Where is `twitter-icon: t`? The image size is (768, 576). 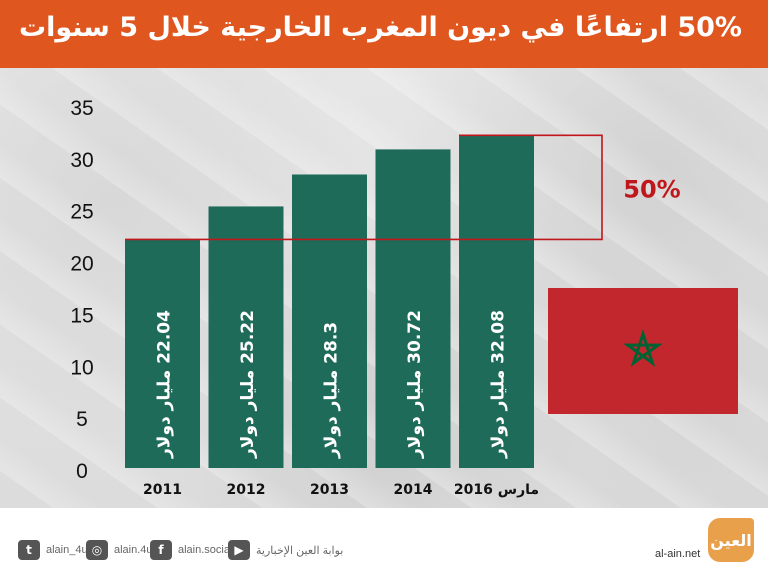
twitter-icon: t is located at coordinates (29, 550).